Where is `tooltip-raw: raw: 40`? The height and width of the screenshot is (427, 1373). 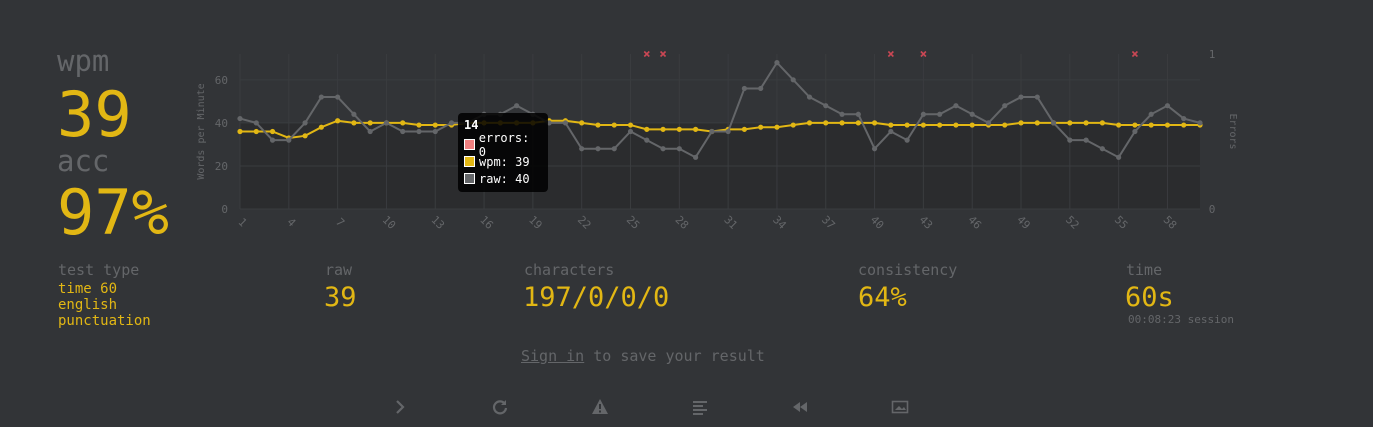 tooltip-raw: raw: 40 is located at coordinates (504, 178).